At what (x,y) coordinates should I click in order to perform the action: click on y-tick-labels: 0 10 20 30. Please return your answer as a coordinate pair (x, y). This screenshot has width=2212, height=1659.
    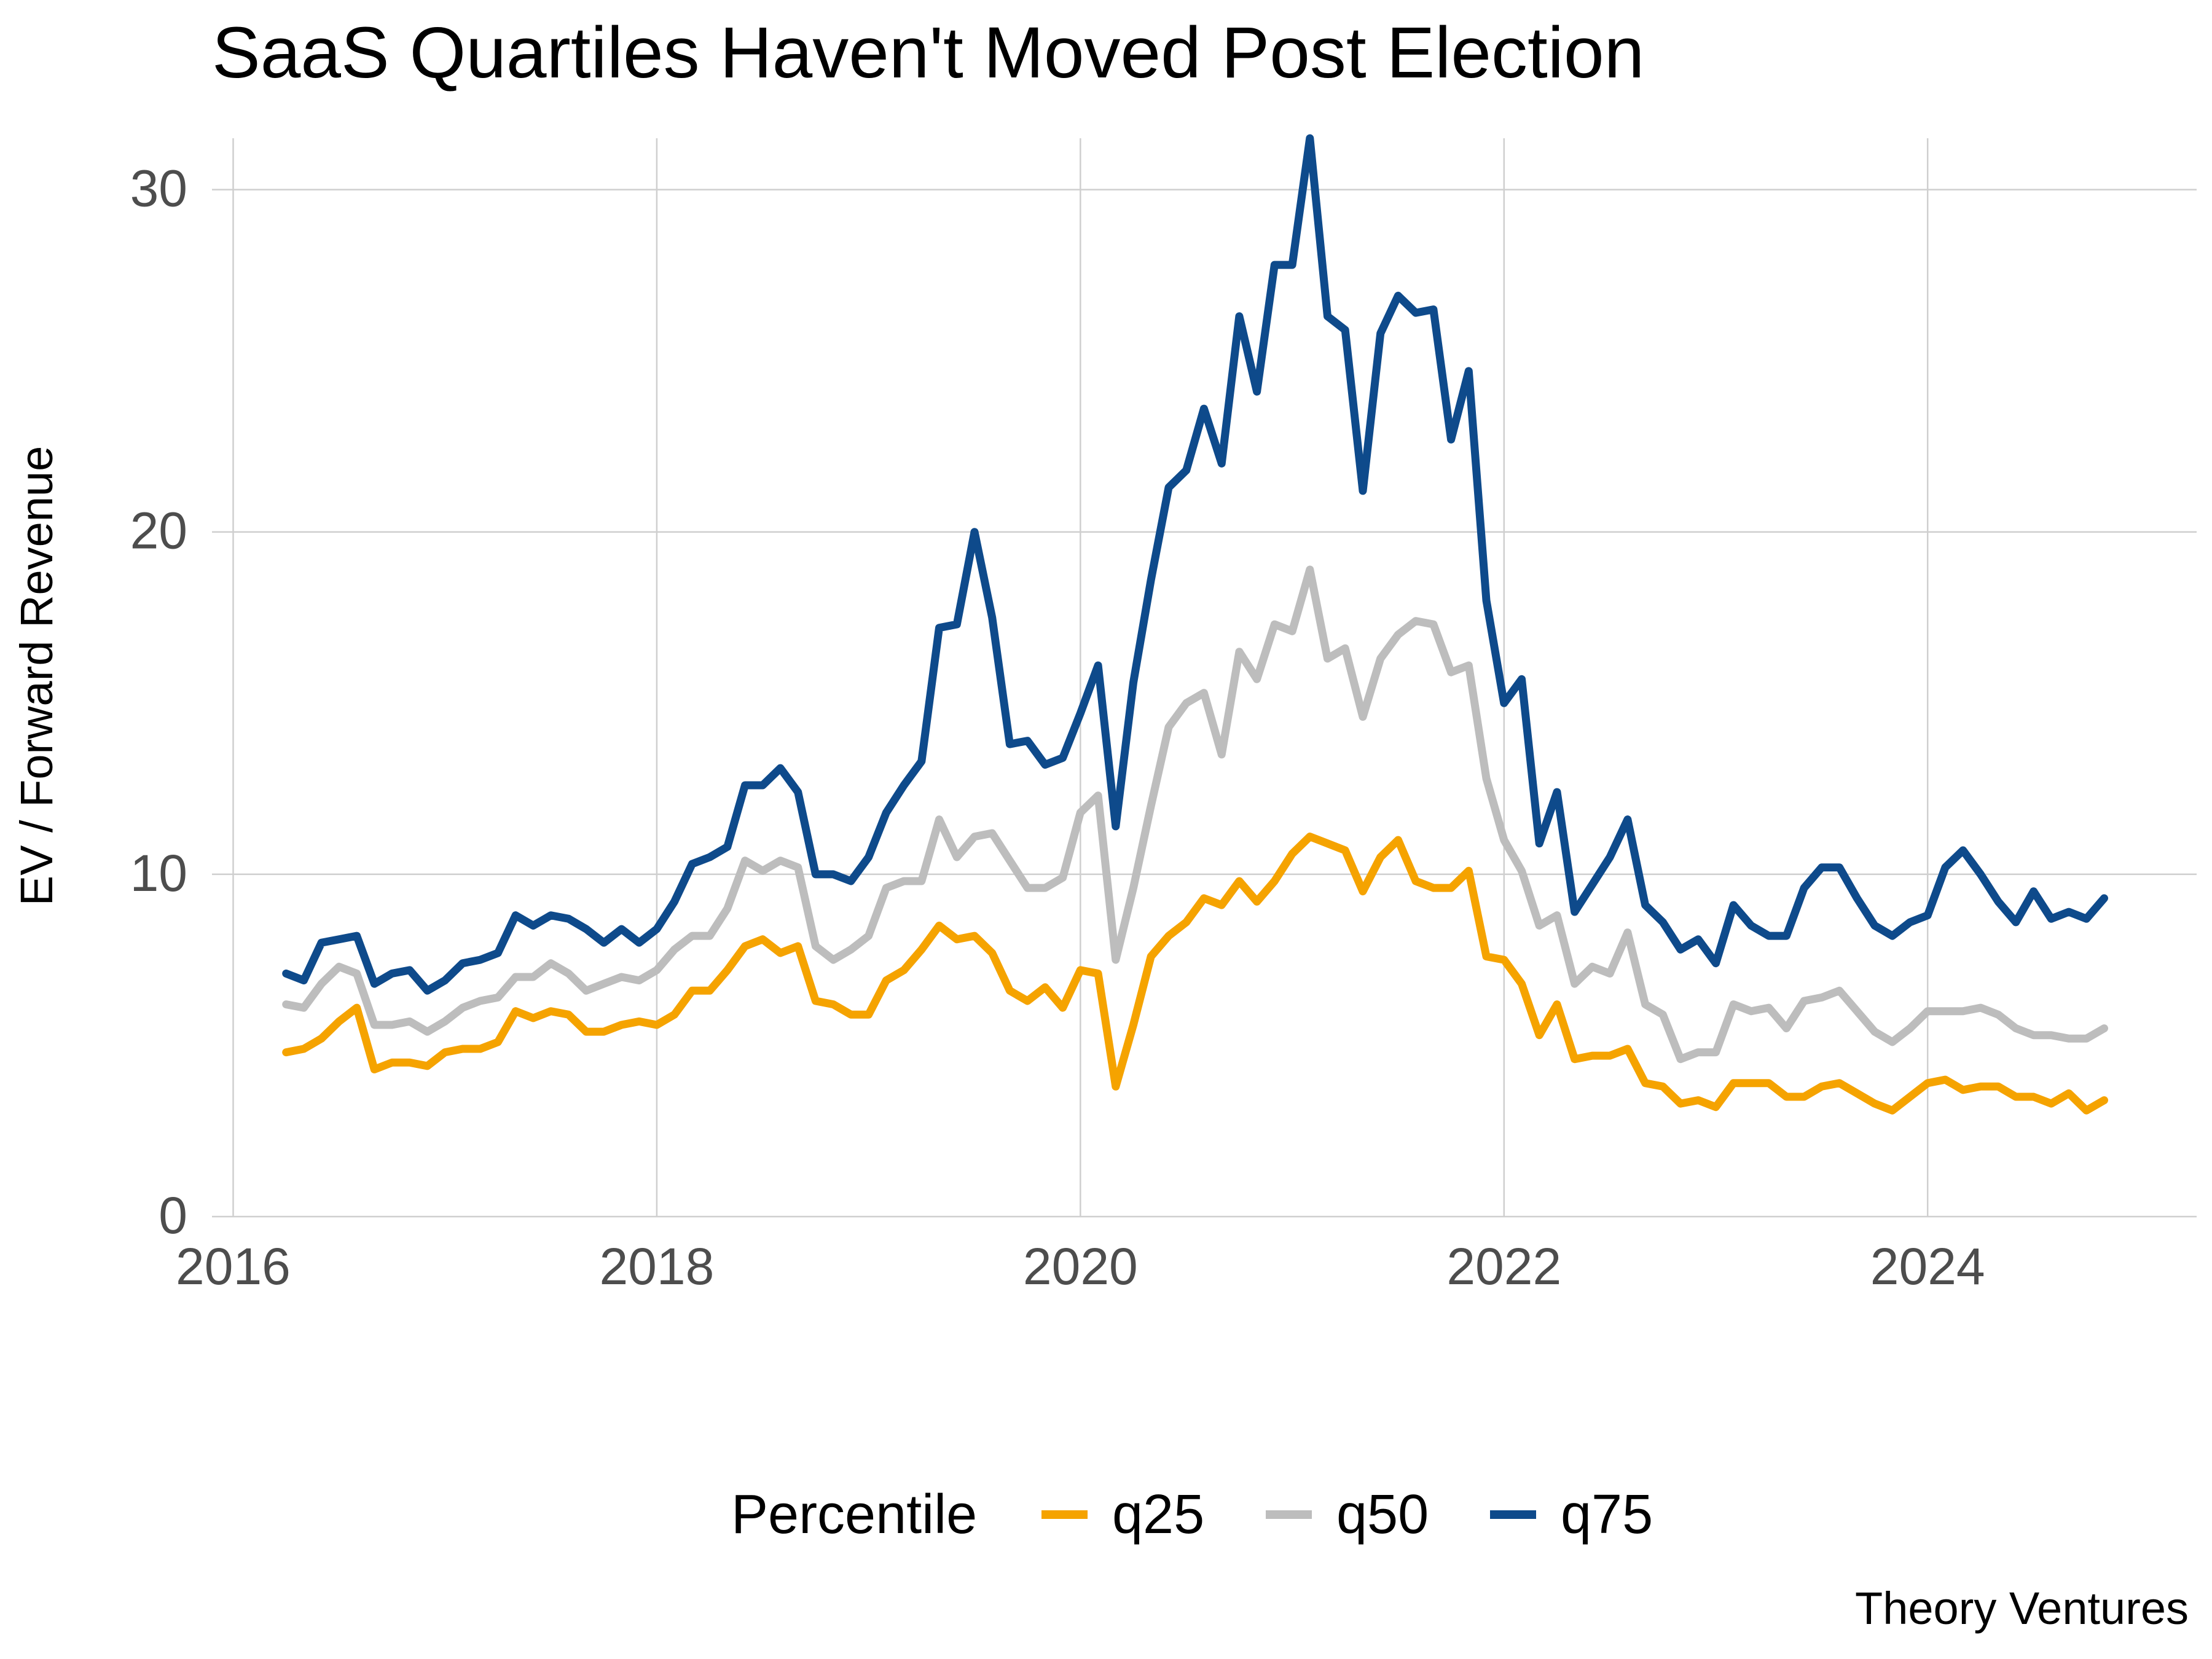
    Looking at the image, I should click on (158, 702).